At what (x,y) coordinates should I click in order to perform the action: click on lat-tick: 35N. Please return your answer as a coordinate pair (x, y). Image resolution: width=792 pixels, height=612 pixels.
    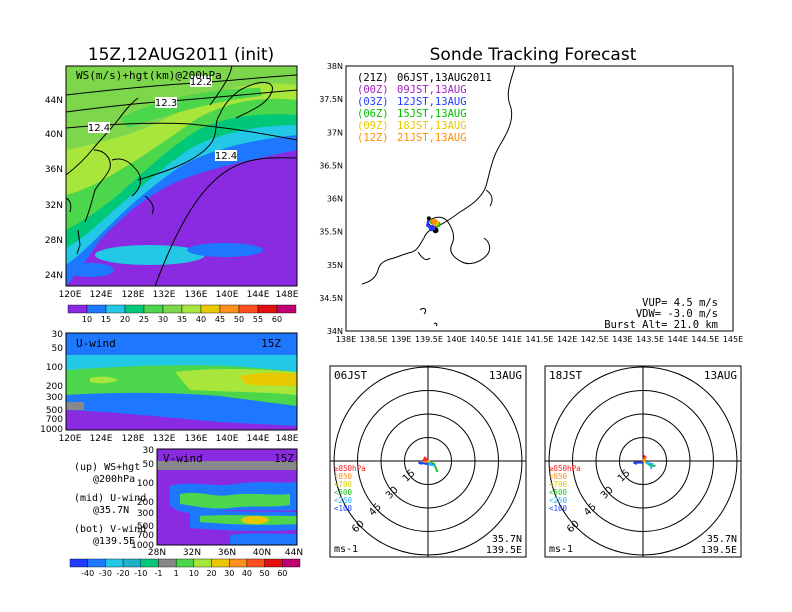
    Looking at the image, I should click on (335, 265).